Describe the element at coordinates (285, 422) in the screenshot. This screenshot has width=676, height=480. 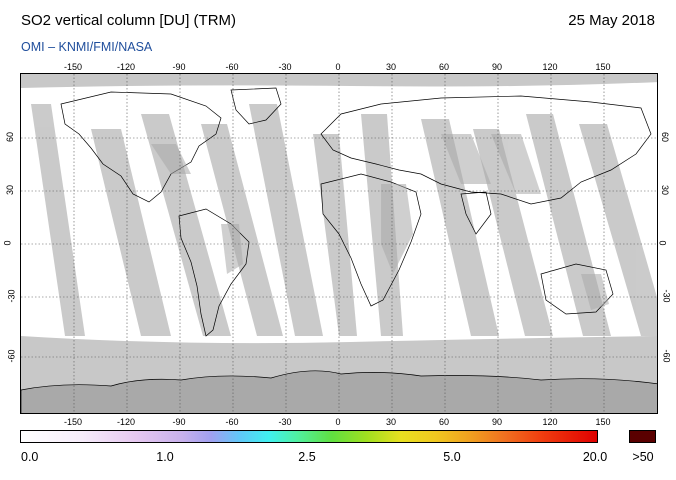
I see `lon-tick-bottom: -30` at that location.